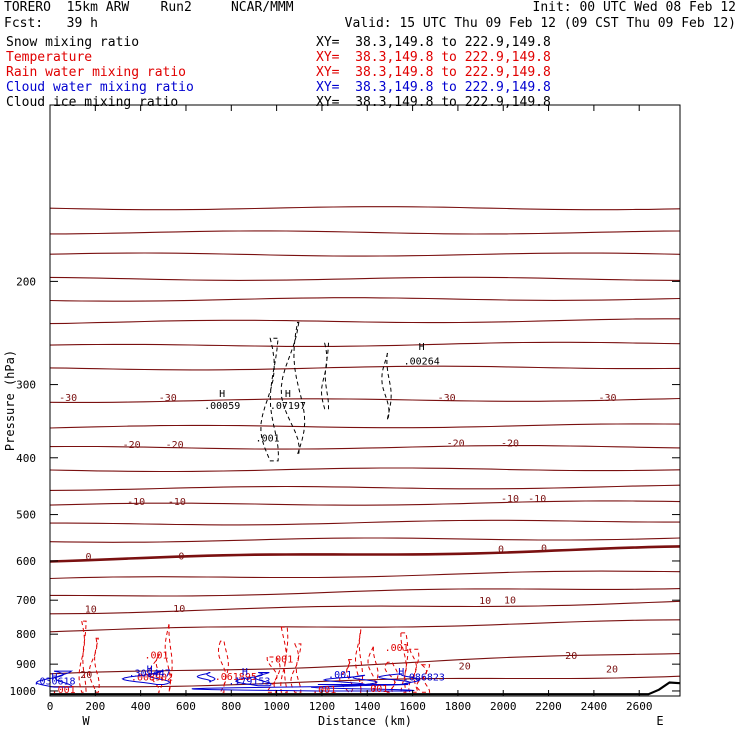 Image resolution: width=740 pixels, height=740 pixels. What do you see at coordinates (26, 600) in the screenshot?
I see `y-tick-label: 700` at bounding box center [26, 600].